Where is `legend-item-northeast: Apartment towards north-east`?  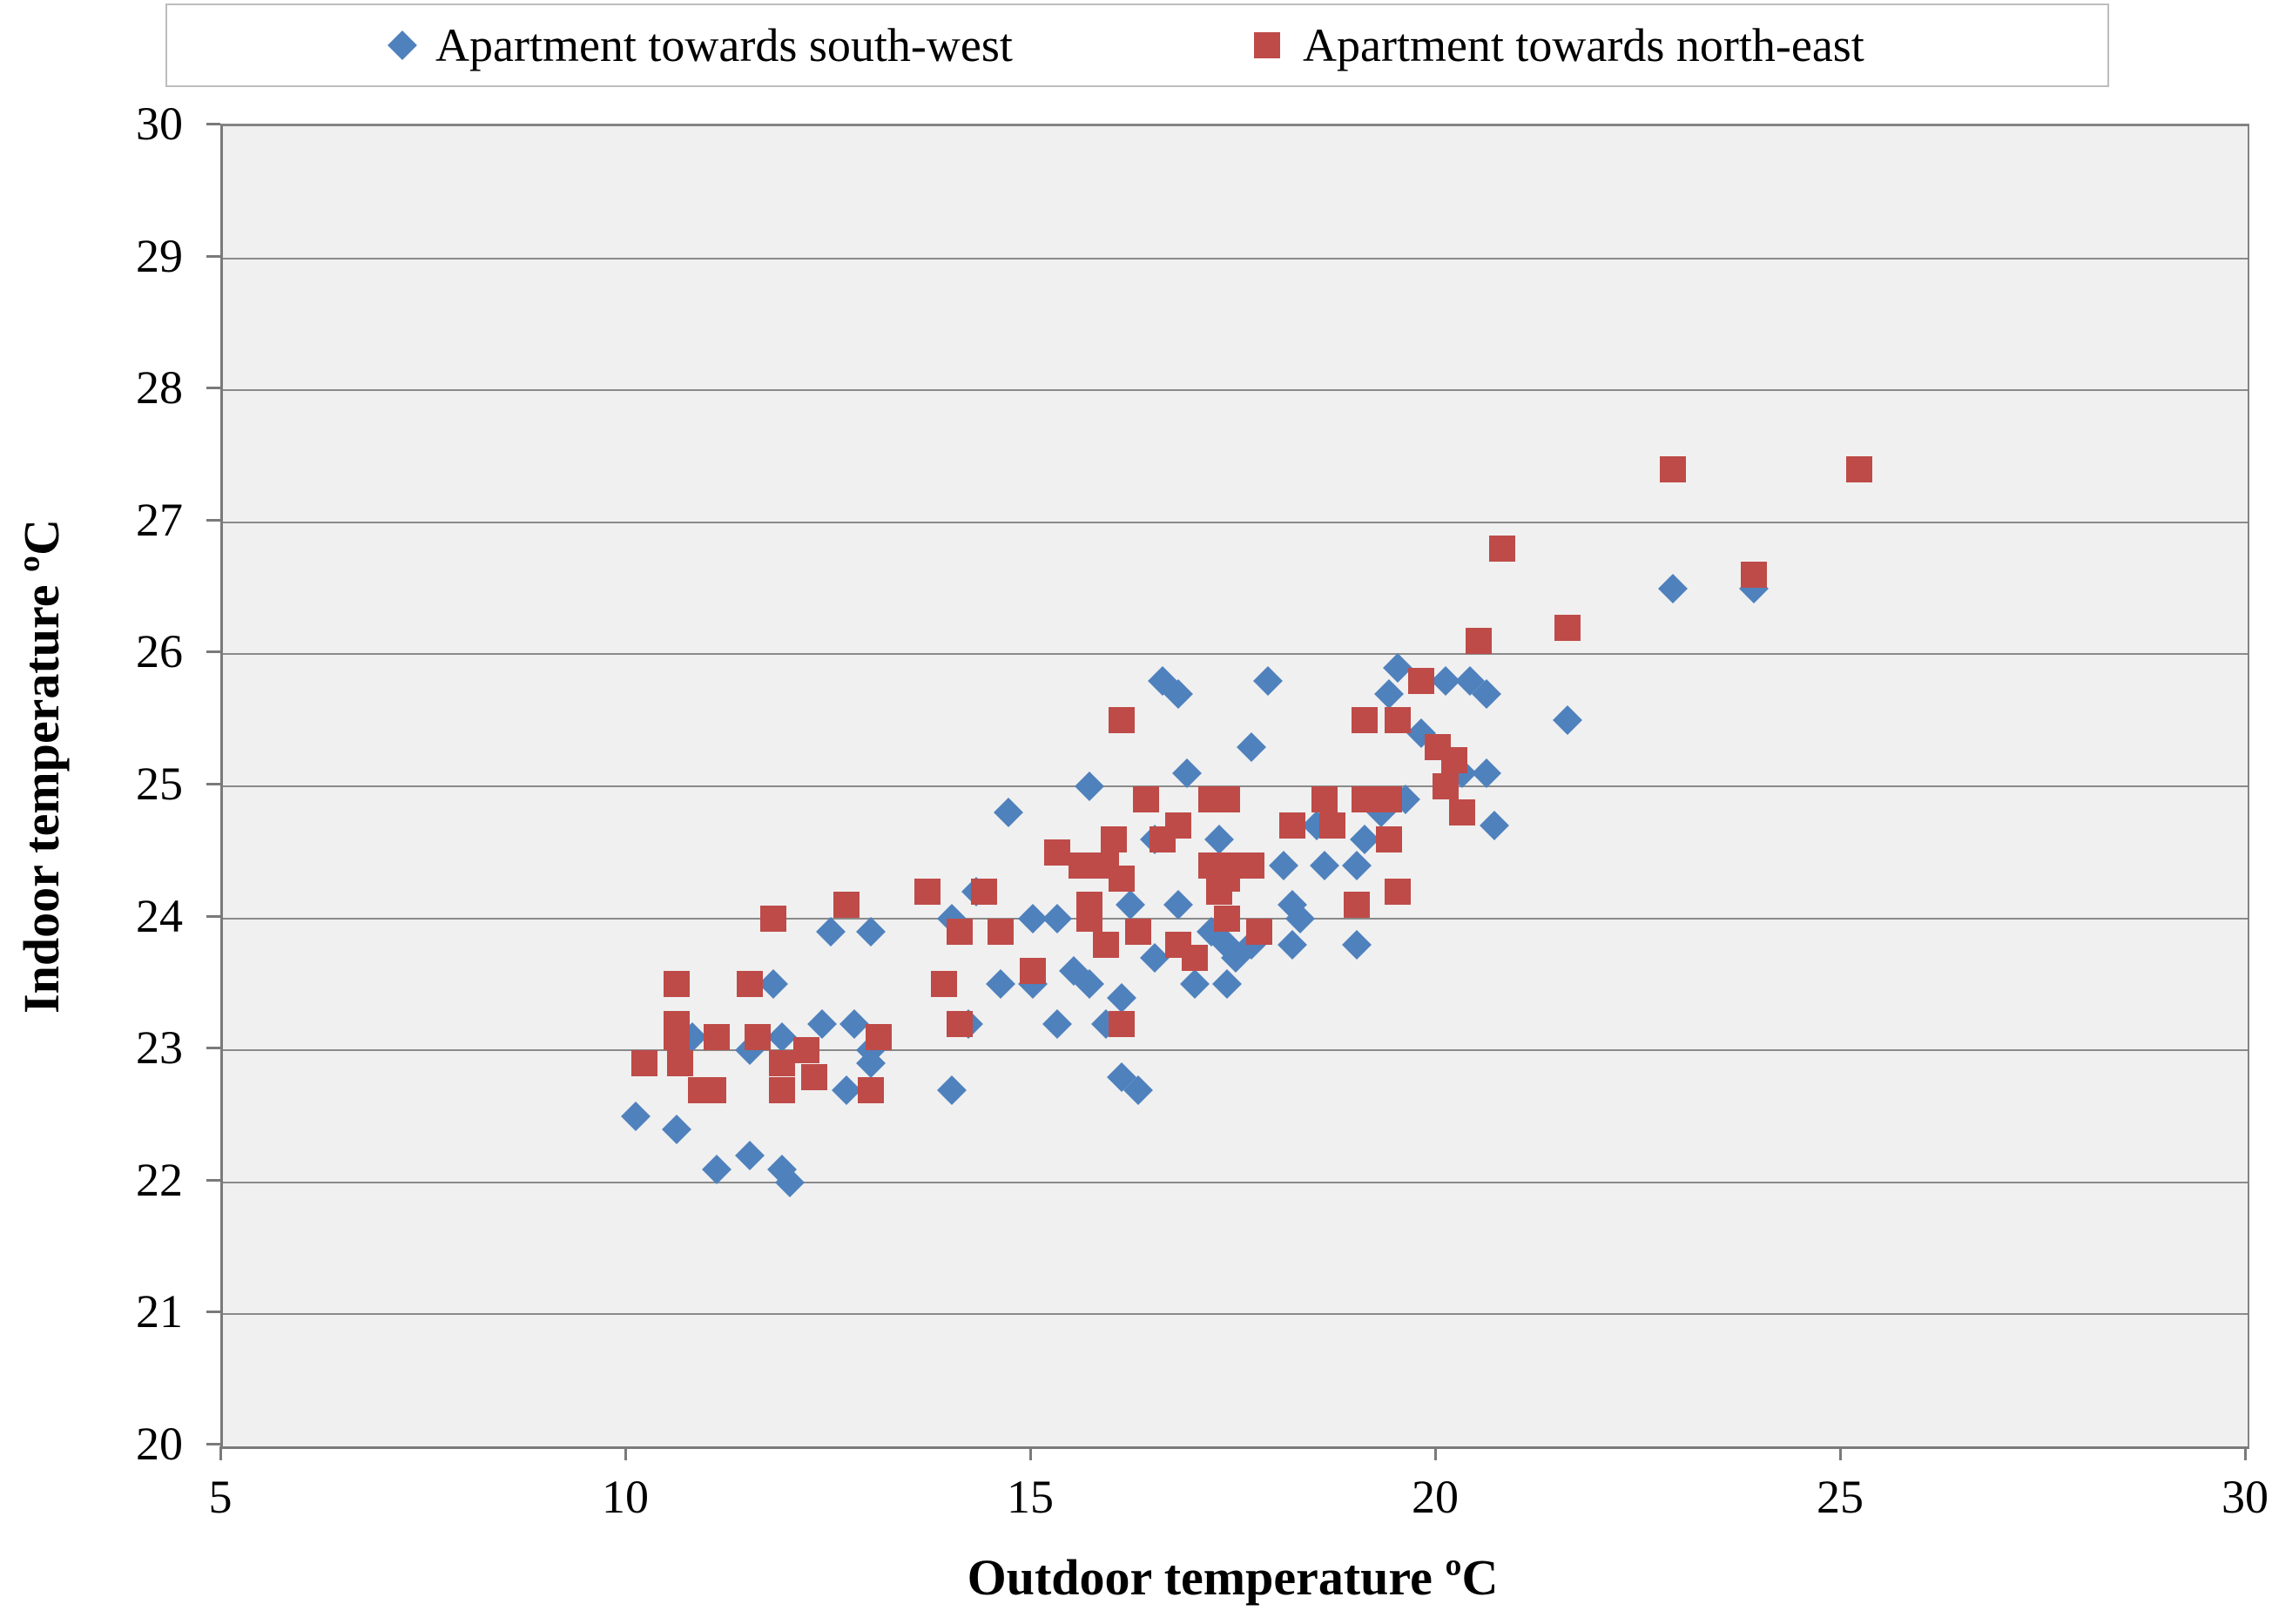
legend-item-northeast: Apartment towards north-east is located at coordinates (1559, 45).